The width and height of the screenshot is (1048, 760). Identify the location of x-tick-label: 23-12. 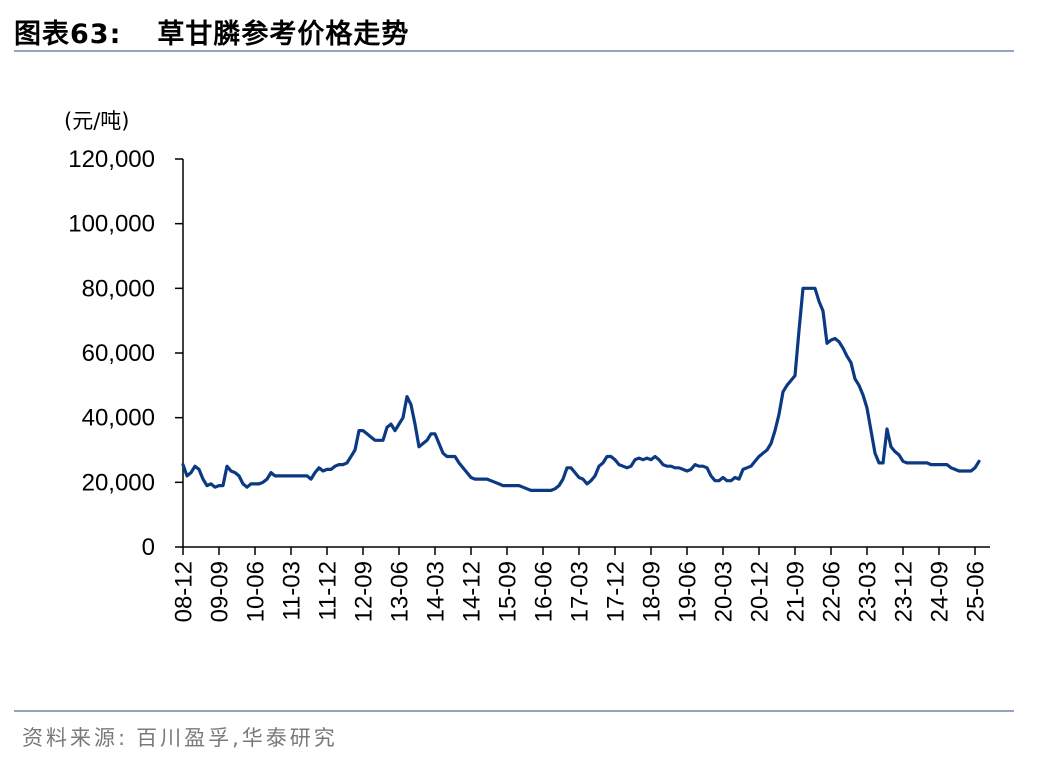
(903, 591).